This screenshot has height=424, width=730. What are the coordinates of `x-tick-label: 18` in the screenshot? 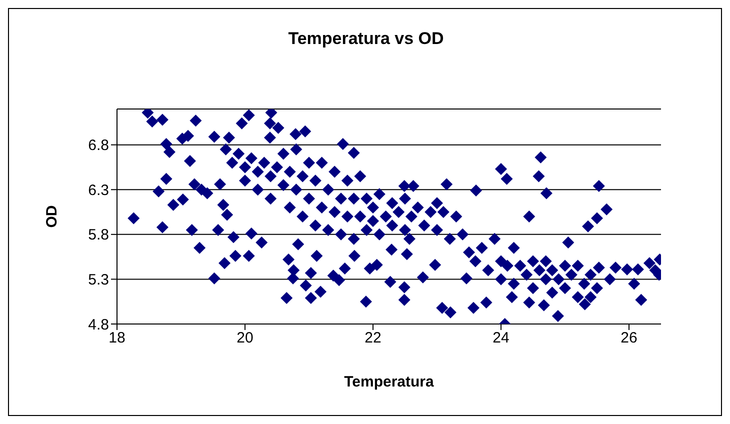 It's located at (117, 338).